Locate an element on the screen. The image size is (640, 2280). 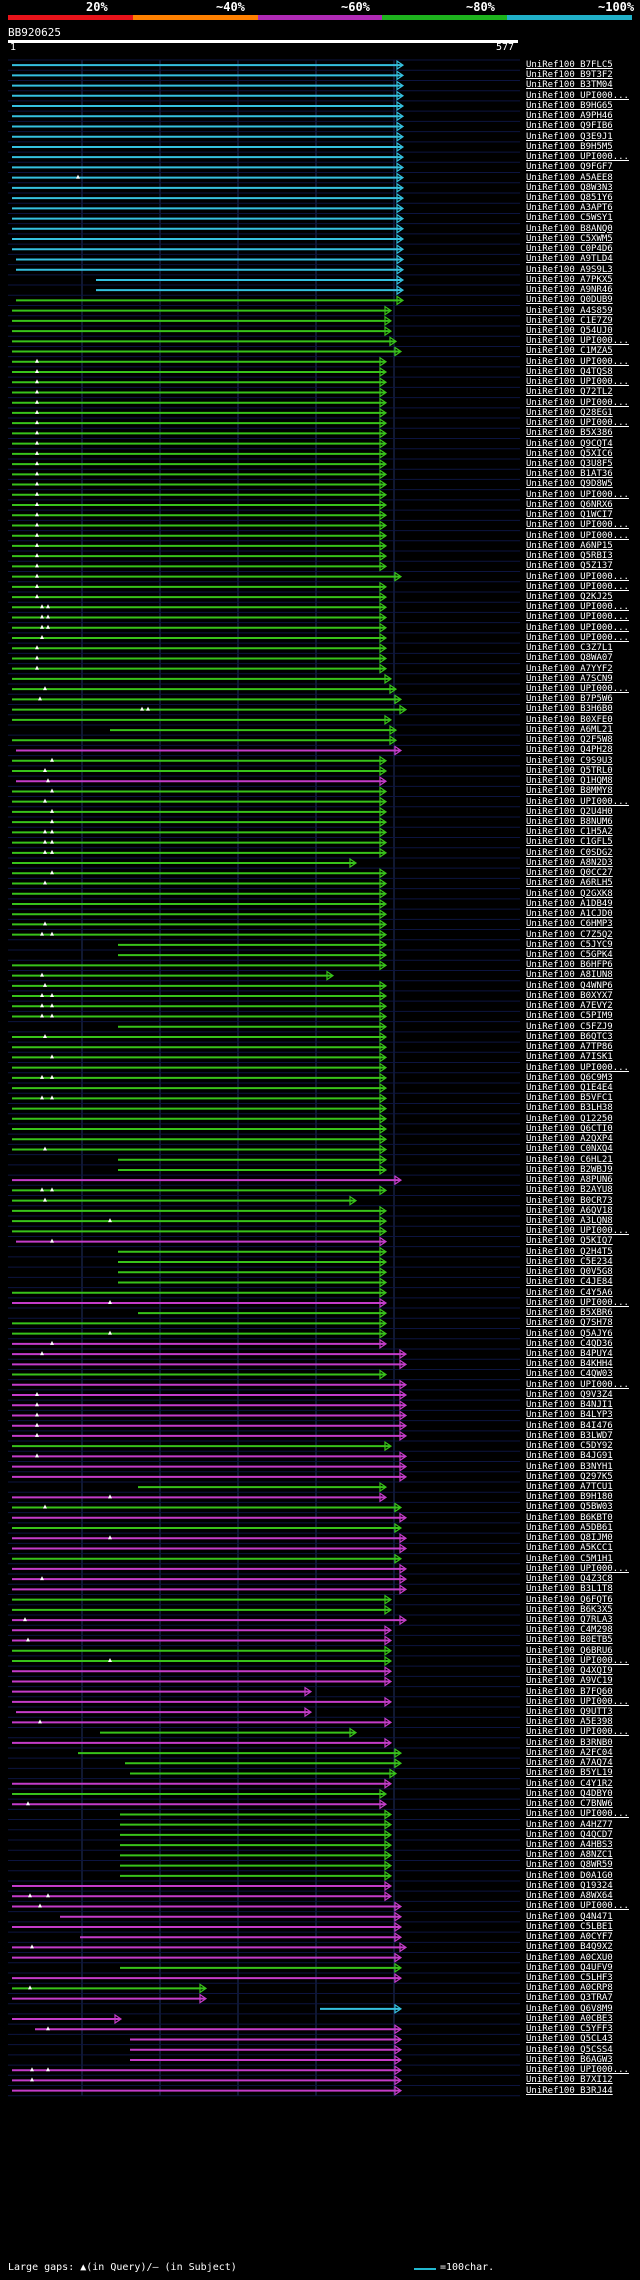
hit-link: UniRef100_A7YYF2 is located at coordinates (569, 668).